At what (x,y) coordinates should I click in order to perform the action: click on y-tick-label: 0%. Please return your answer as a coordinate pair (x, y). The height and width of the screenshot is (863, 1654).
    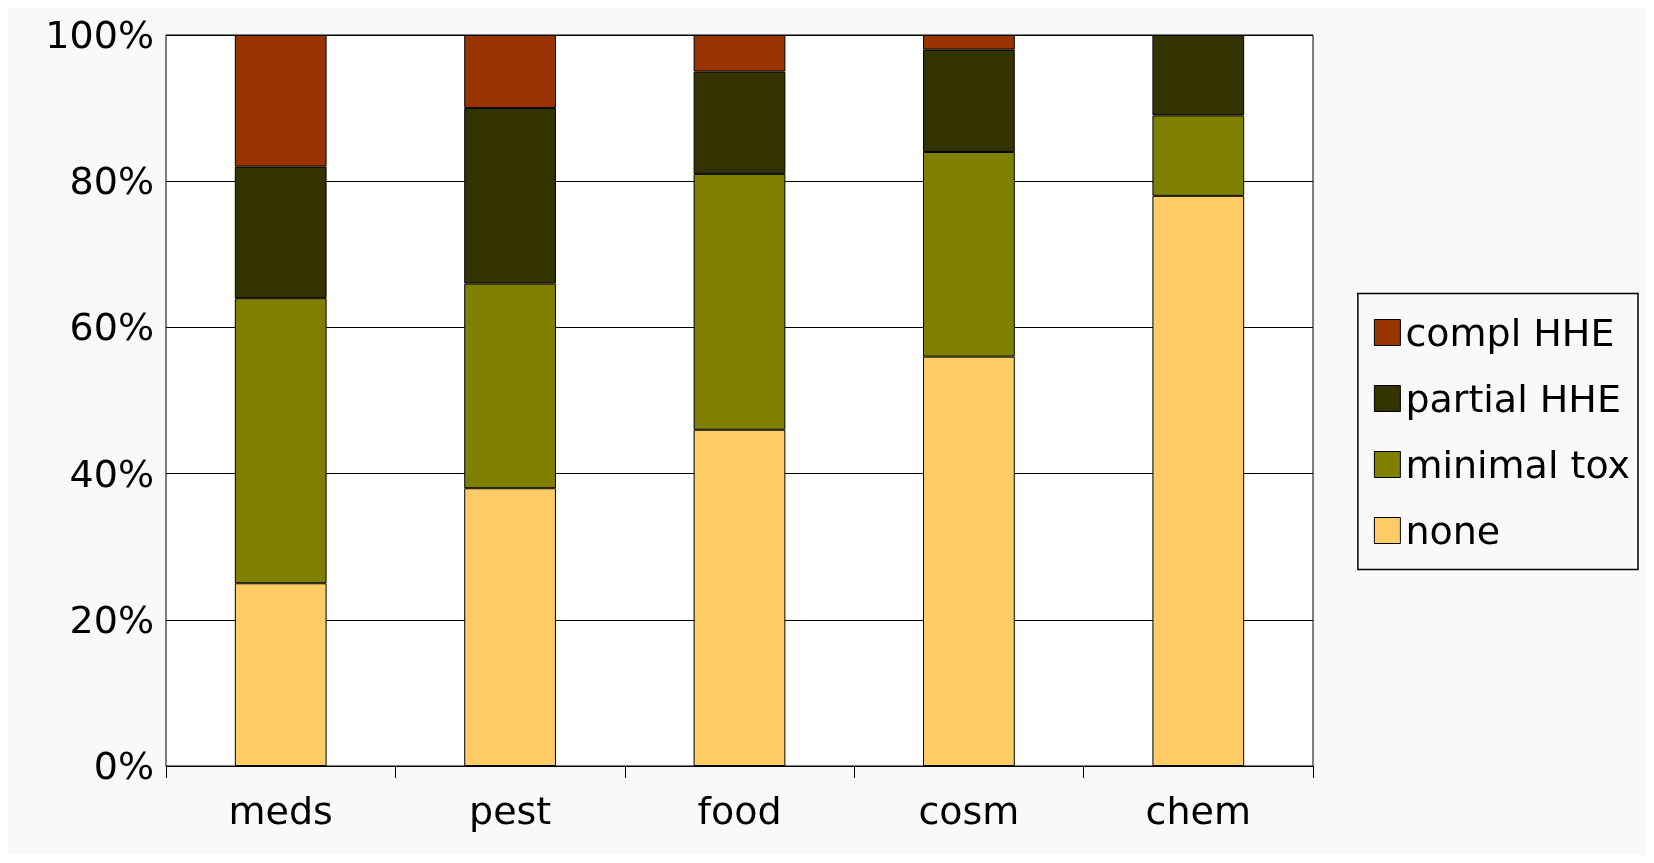
    Looking at the image, I should click on (123, 766).